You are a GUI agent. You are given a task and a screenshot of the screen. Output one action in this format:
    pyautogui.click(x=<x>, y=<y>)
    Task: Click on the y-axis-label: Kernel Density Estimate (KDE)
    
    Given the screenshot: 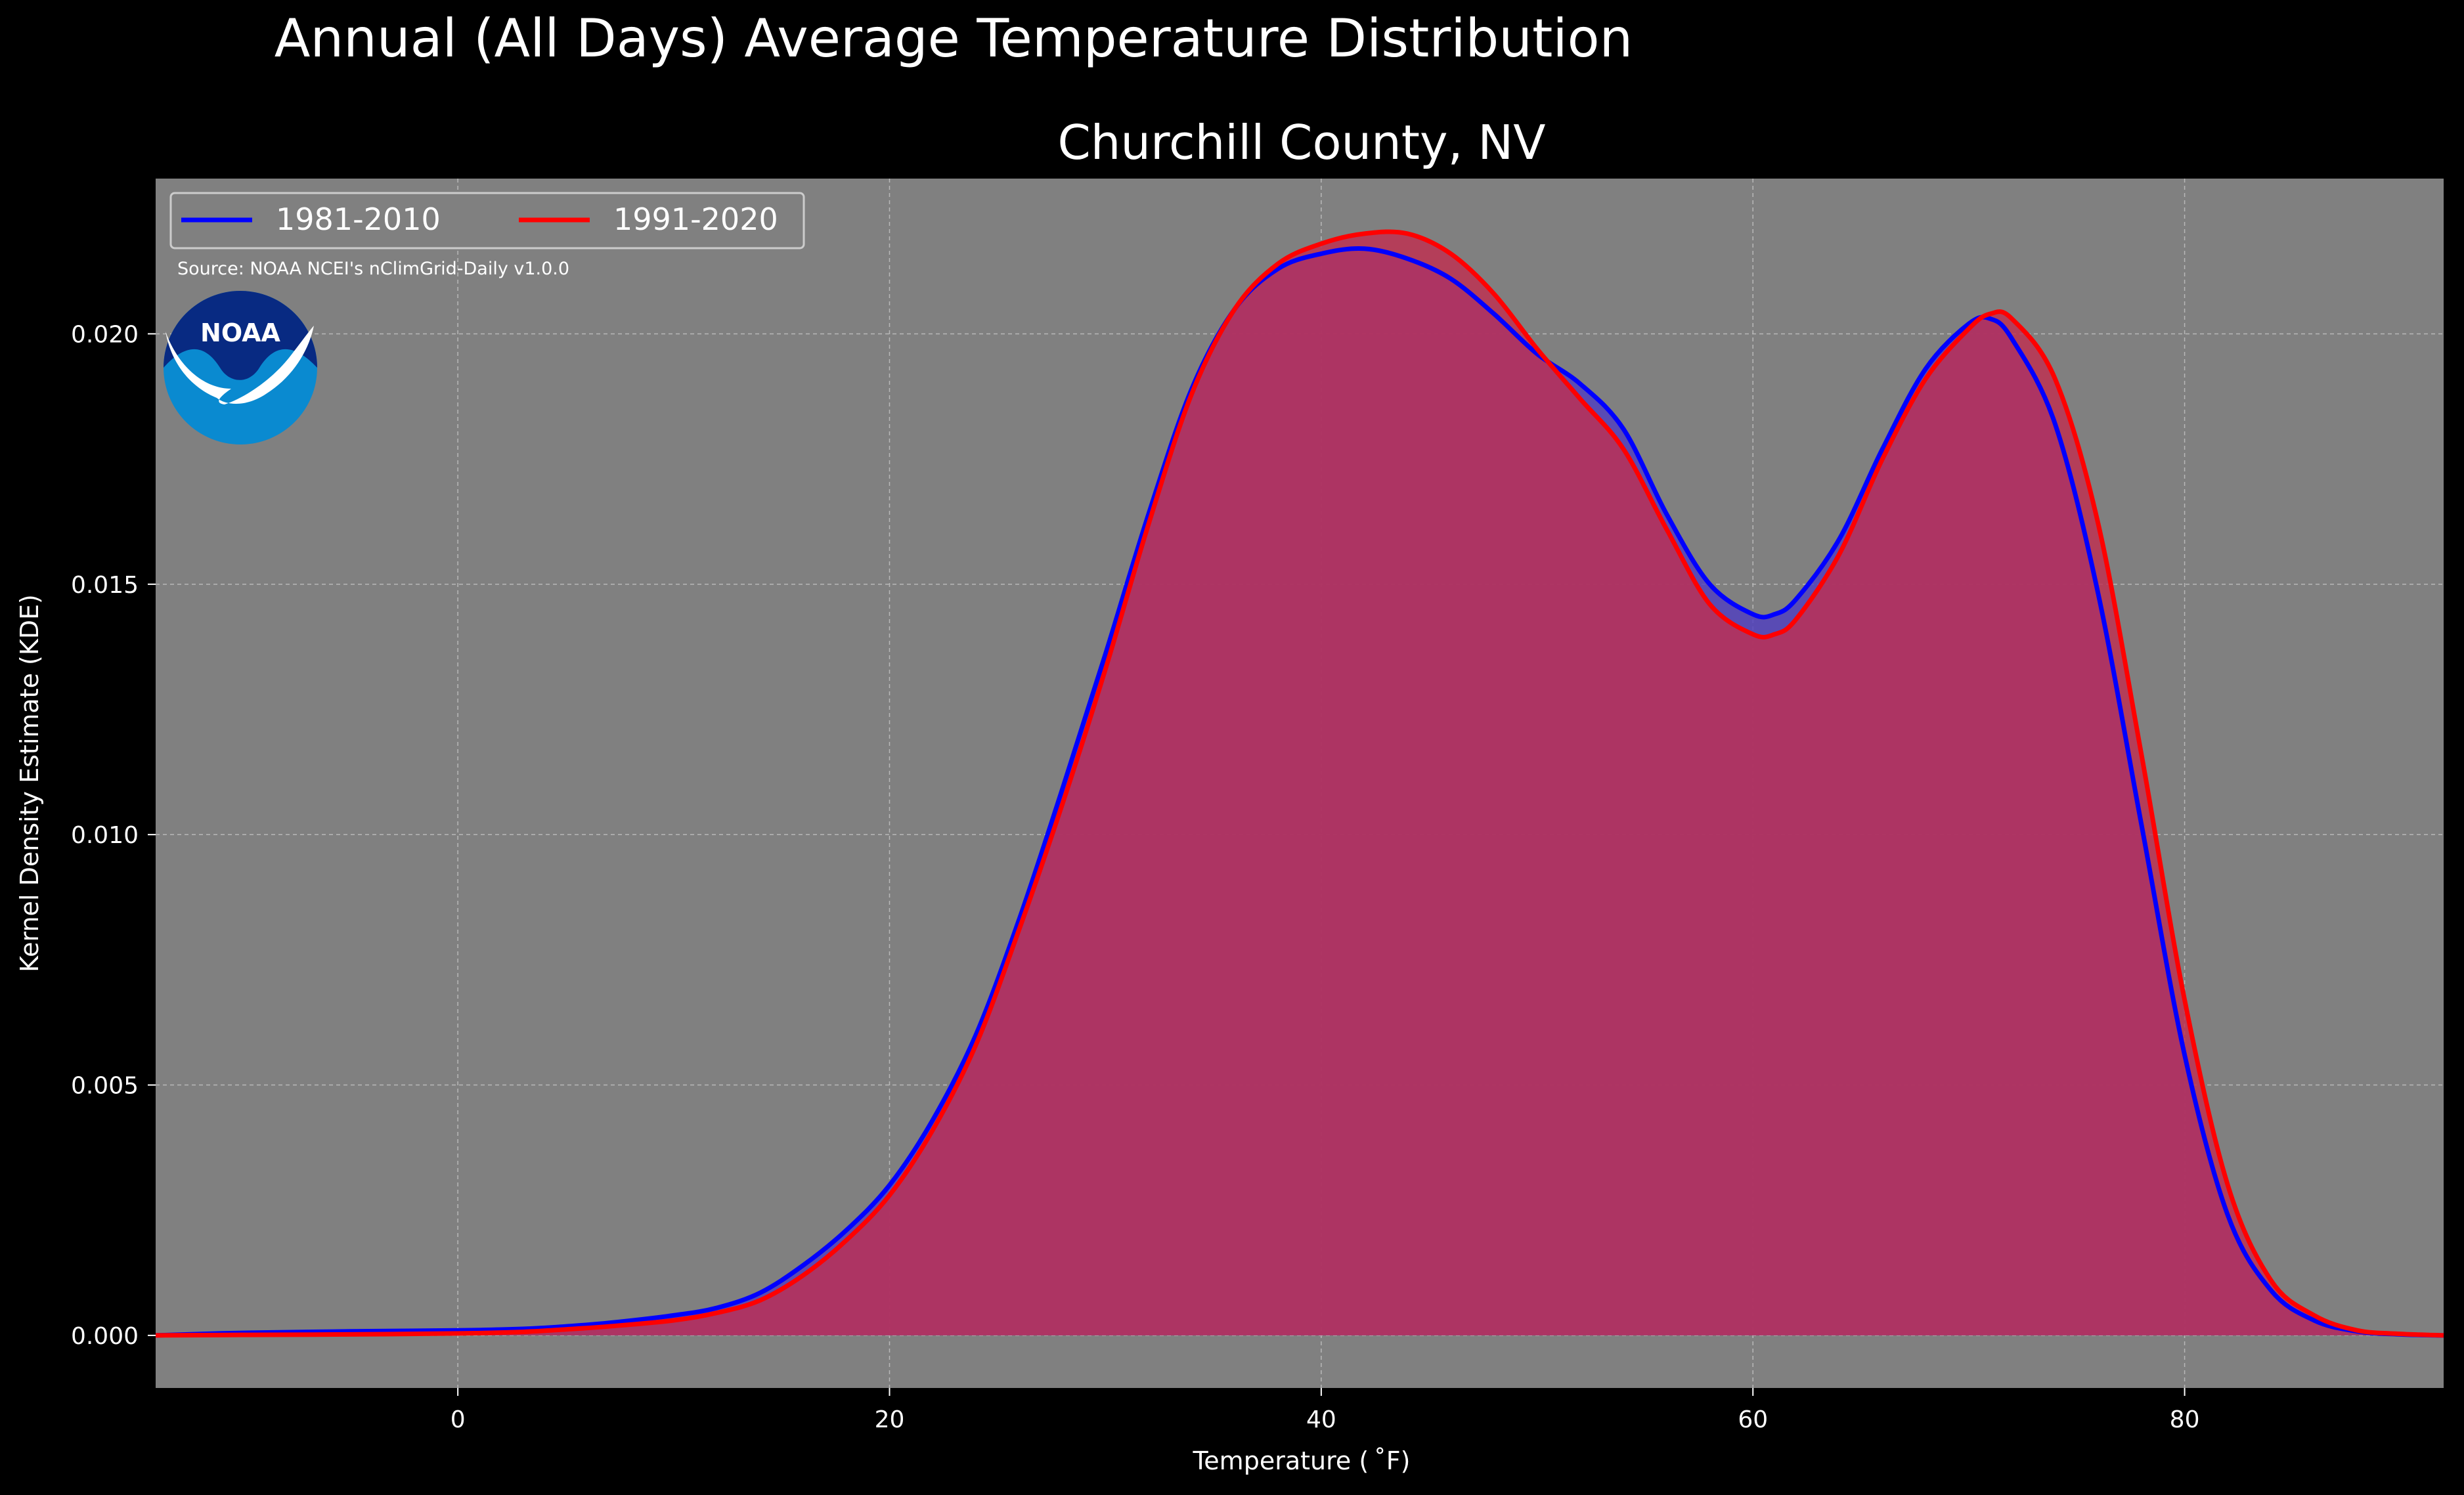 What is the action you would take?
    pyautogui.click(x=29, y=783)
    